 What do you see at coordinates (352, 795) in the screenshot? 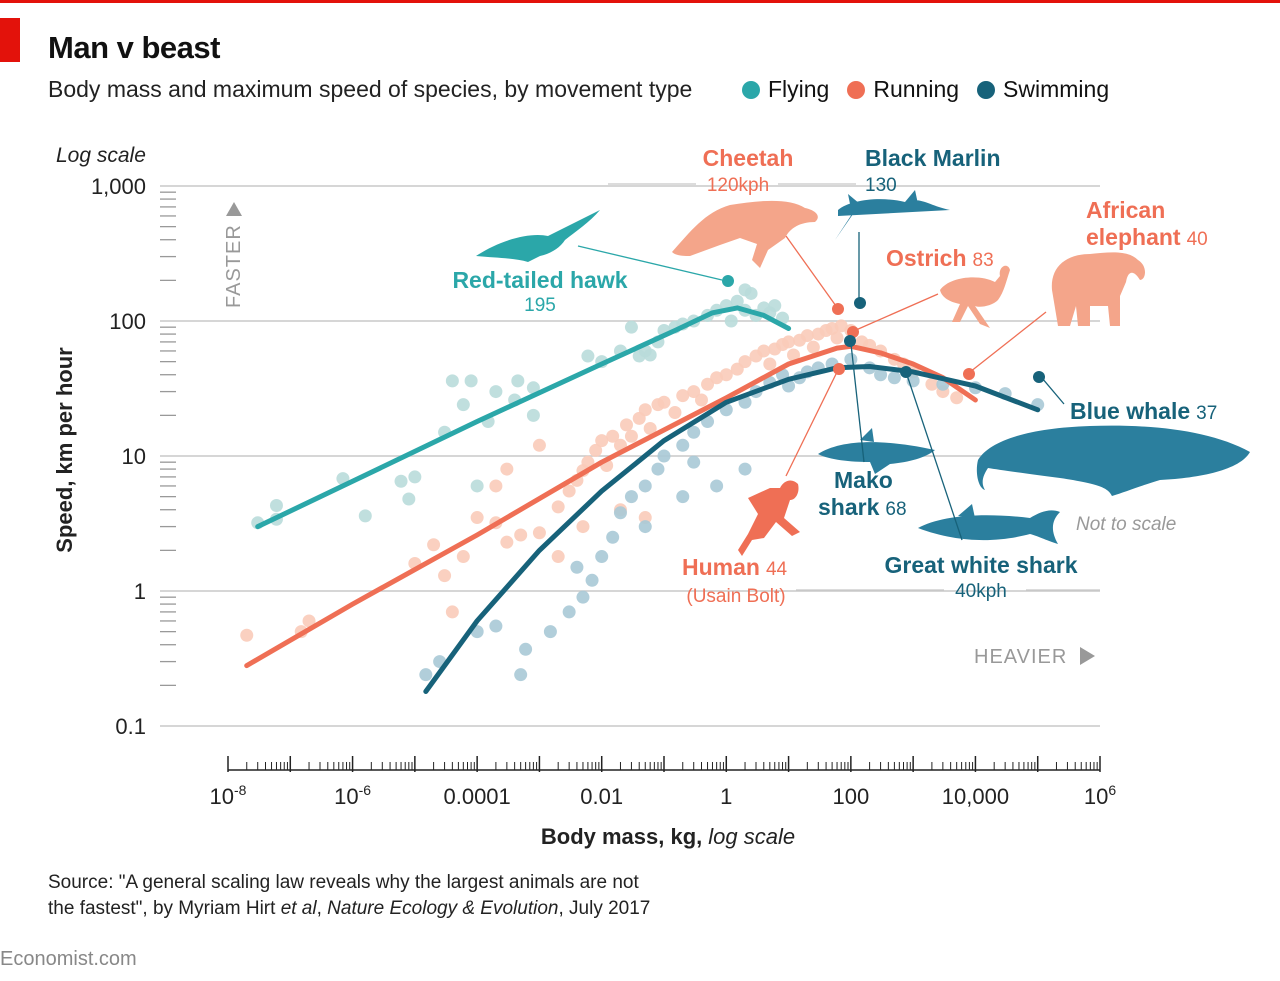
I see `x-tick-label-1: 10⁻⁶` at bounding box center [352, 795].